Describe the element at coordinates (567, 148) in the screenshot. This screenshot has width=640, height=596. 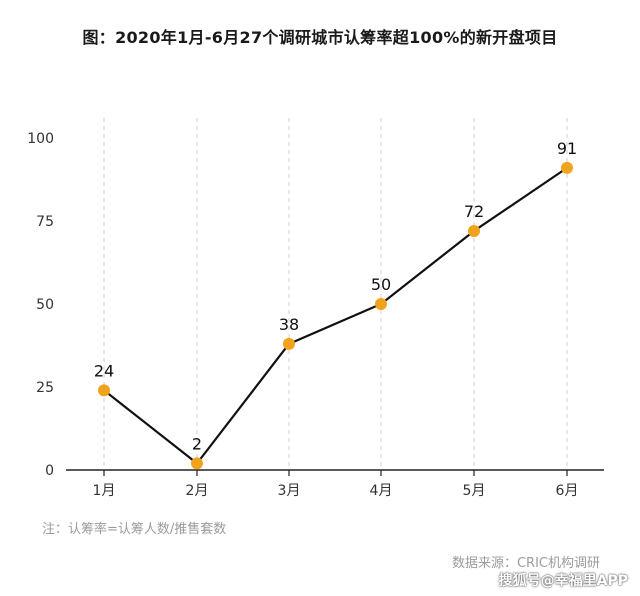
I see `data-label: 91` at that location.